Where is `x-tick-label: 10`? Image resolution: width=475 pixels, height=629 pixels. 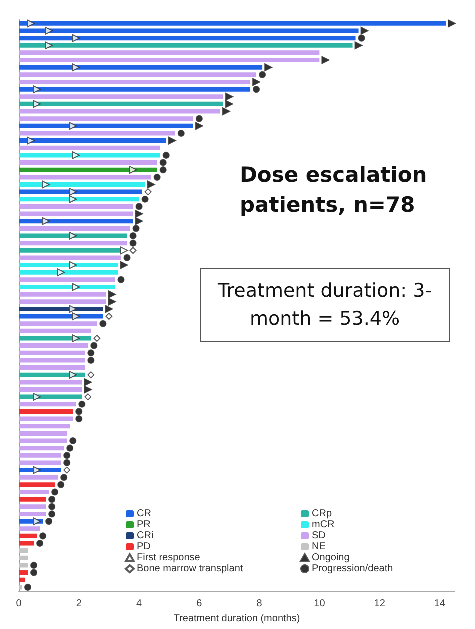
x-tick-label: 10 is located at coordinates (320, 604).